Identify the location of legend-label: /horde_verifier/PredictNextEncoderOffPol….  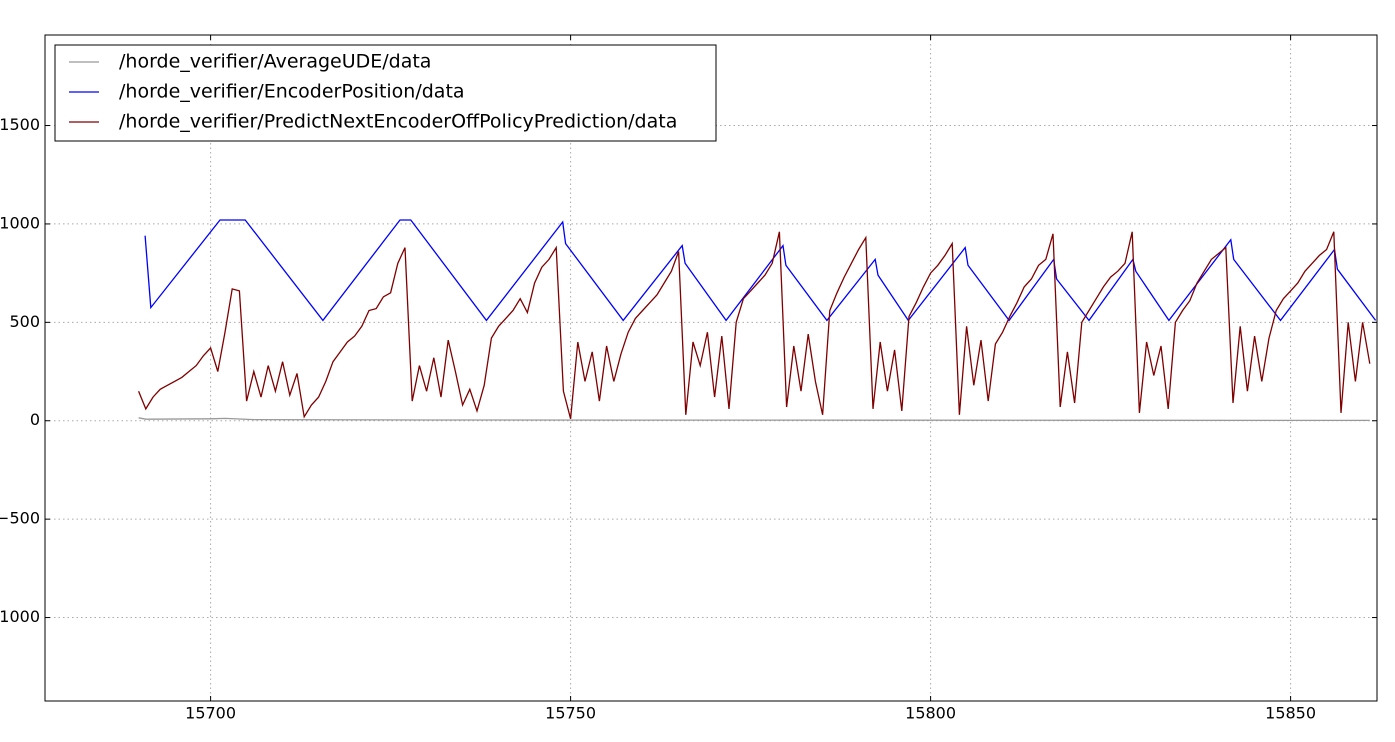
(398, 122).